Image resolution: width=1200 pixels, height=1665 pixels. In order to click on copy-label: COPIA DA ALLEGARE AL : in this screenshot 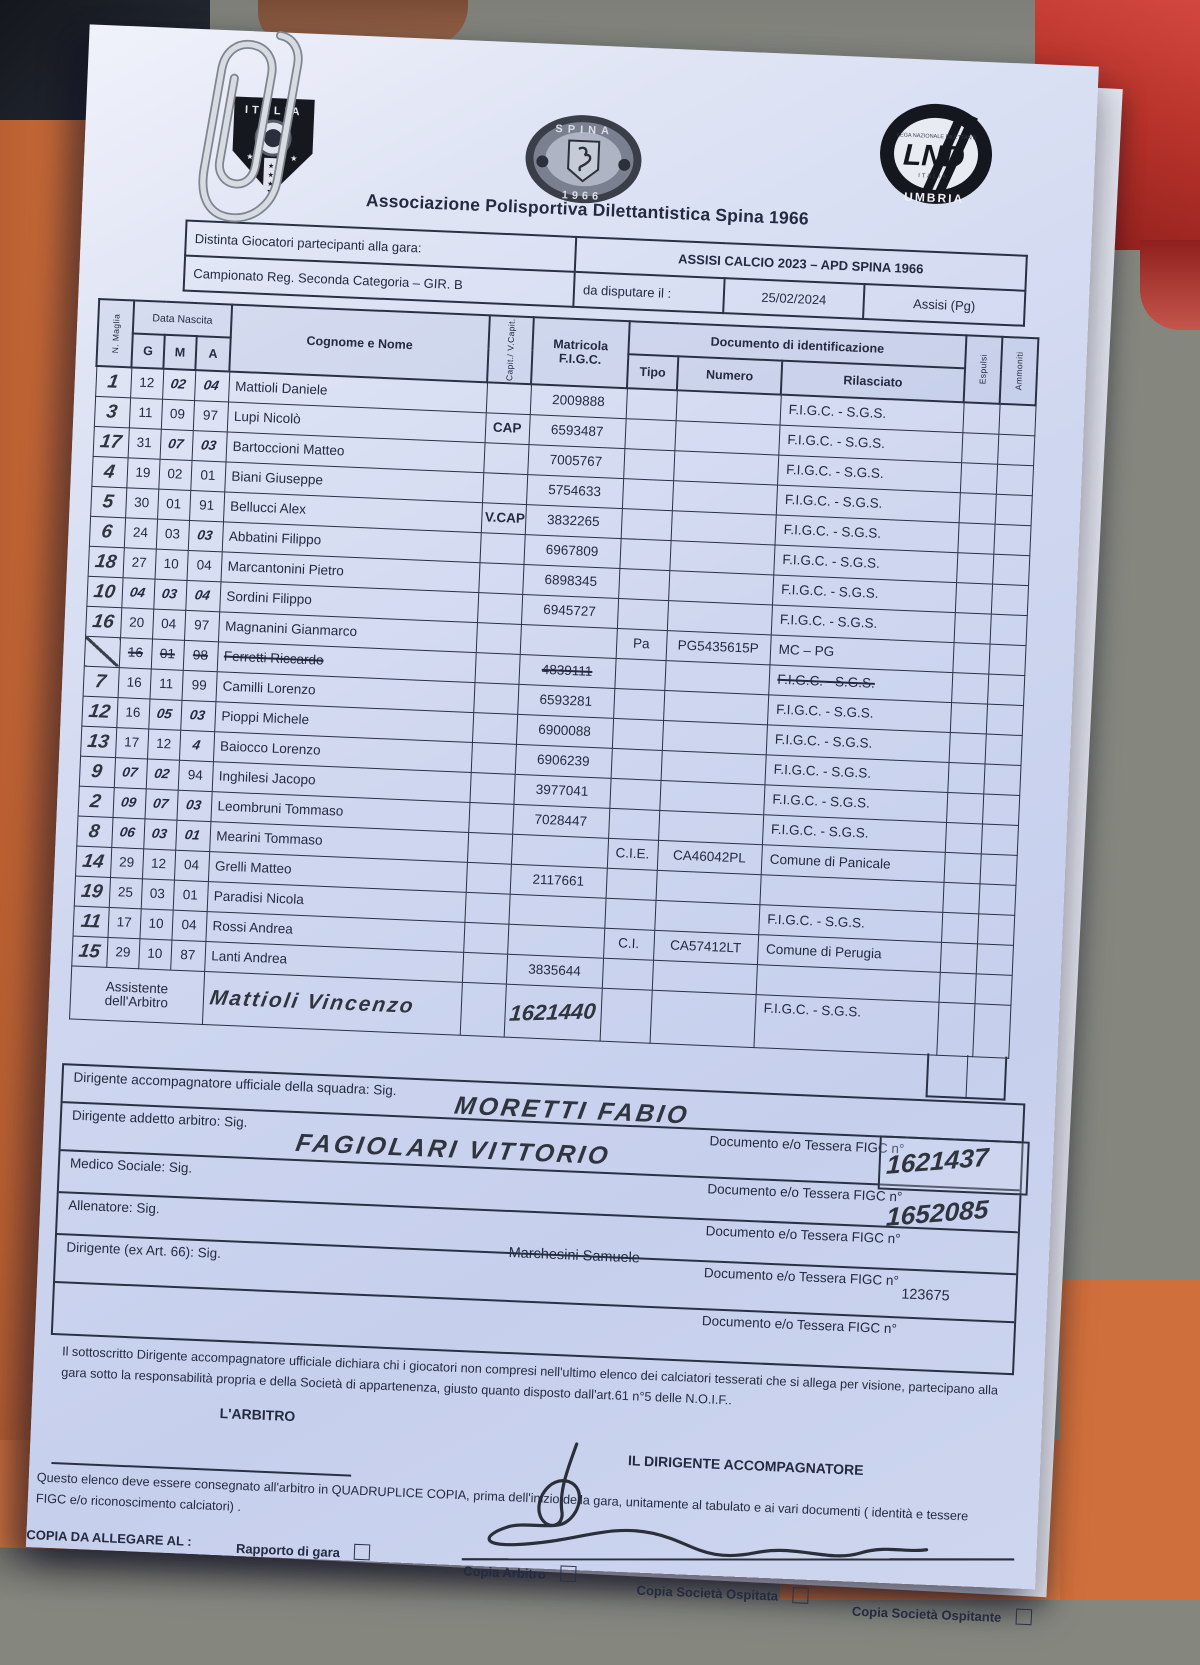, I will do `click(109, 1538)`.